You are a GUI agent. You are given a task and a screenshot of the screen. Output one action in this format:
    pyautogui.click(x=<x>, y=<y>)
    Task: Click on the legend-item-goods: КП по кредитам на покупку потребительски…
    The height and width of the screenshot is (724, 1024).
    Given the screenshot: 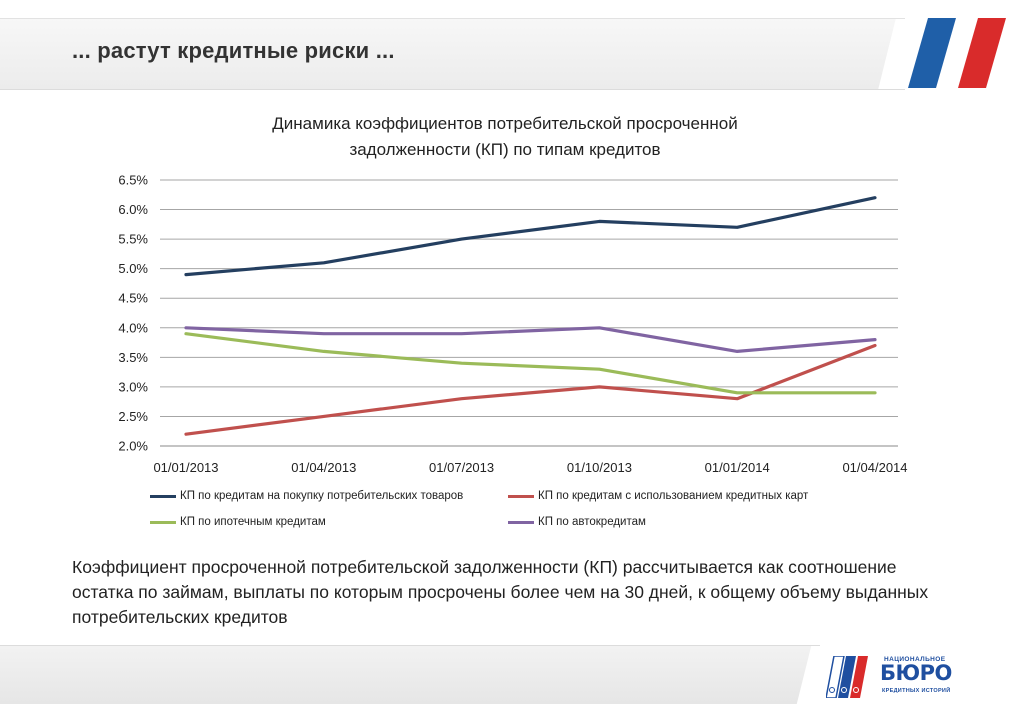 What is the action you would take?
    pyautogui.click(x=306, y=496)
    